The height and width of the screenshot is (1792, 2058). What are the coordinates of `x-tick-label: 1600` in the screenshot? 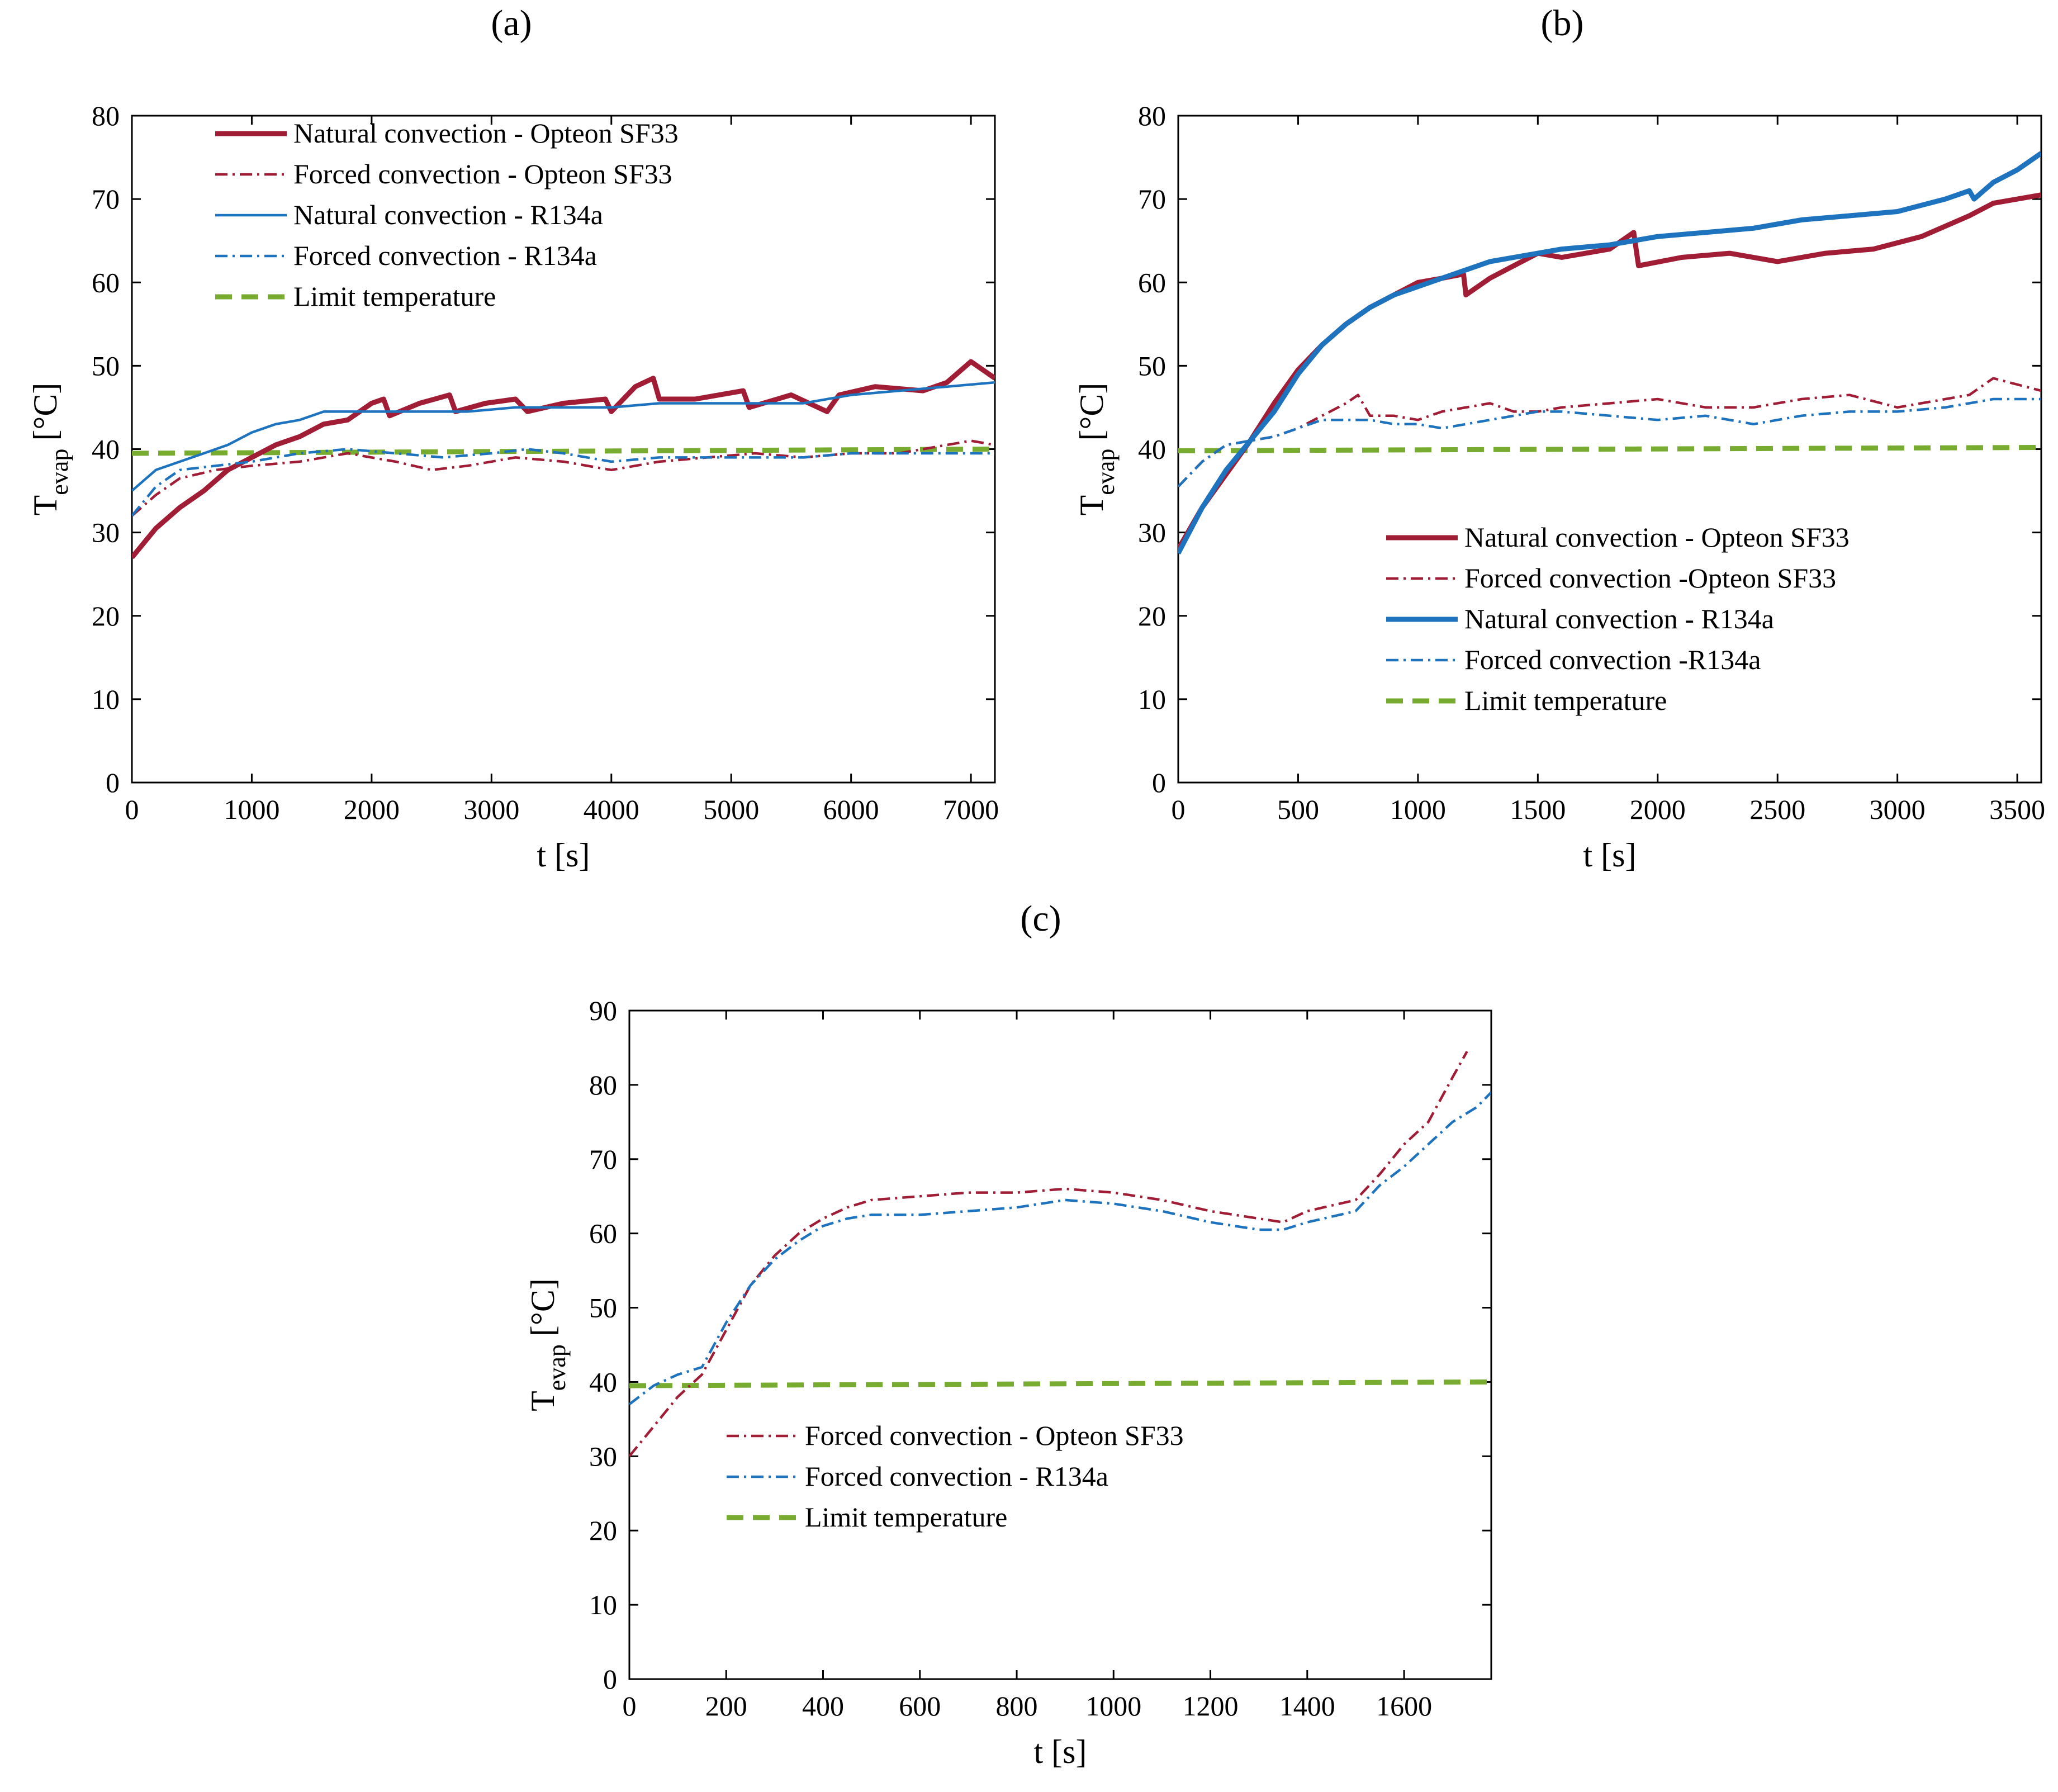 It's located at (1404, 1706).